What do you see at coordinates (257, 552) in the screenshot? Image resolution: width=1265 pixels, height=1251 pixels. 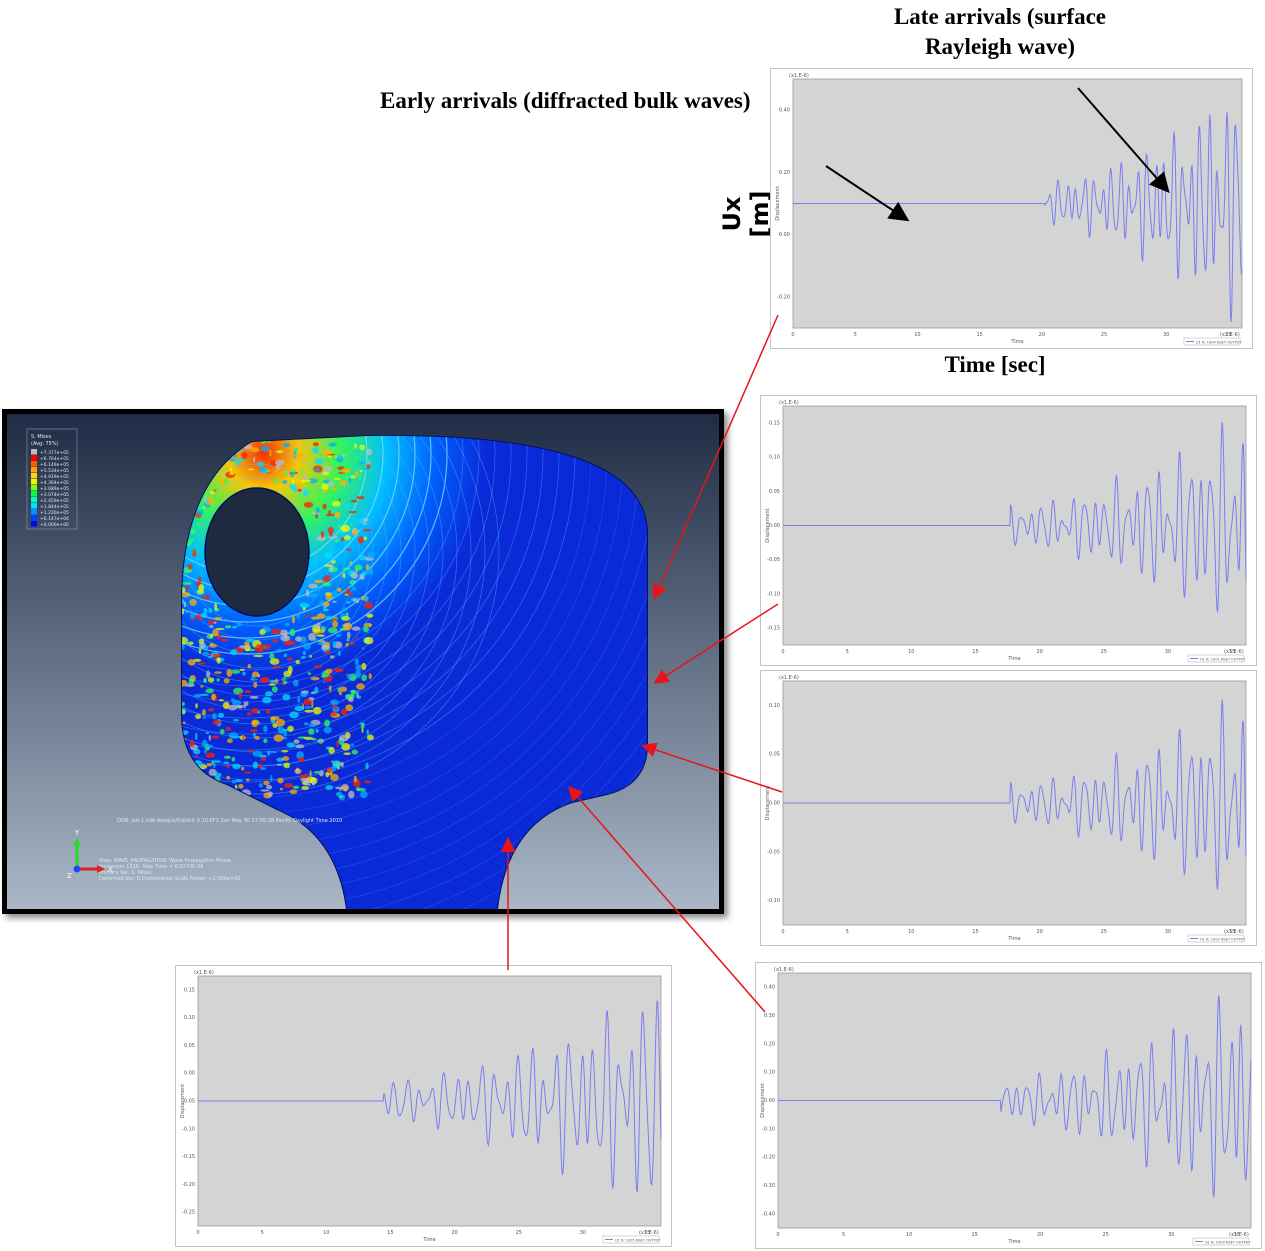 I see `bolt-hole` at bounding box center [257, 552].